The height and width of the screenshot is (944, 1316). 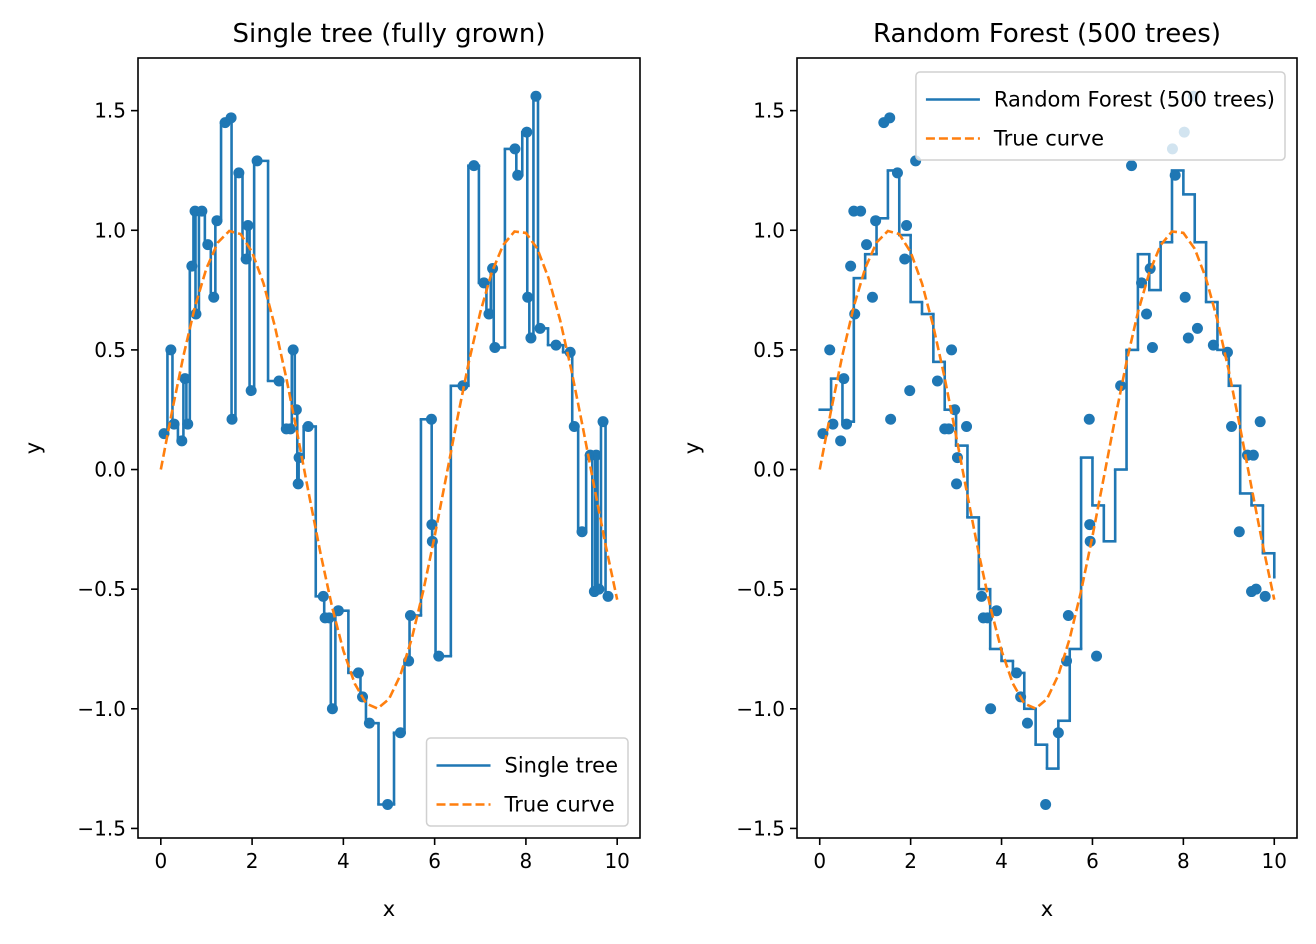 I want to click on chart-title: Single tree (fully grown), so click(x=388, y=34).